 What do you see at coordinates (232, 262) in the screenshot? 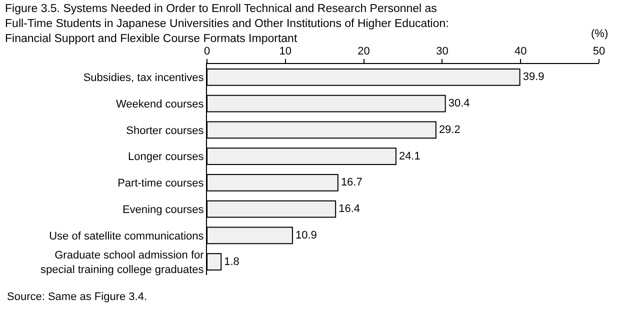
I see `data-label: 1.8` at bounding box center [232, 262].